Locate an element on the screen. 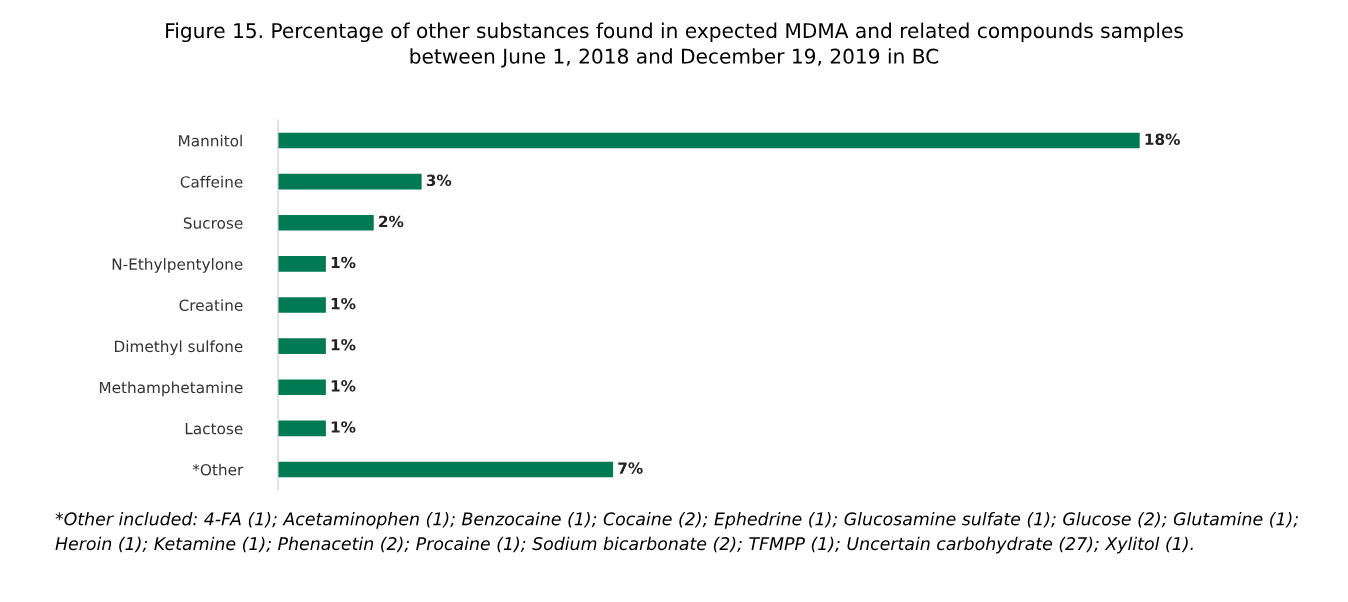  data-label: 7% is located at coordinates (630, 468).